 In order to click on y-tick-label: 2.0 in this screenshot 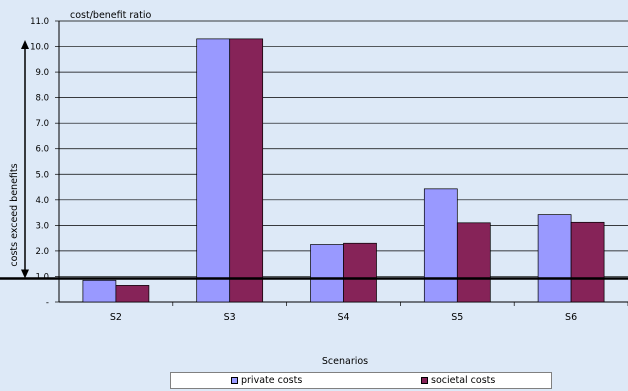, I will do `click(42, 252)`.